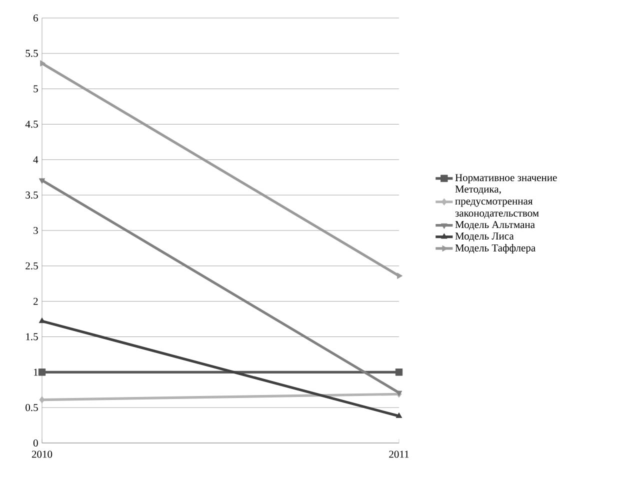 This screenshot has width=643, height=479. I want to click on y-tick-label: 2.5, so click(32, 266).